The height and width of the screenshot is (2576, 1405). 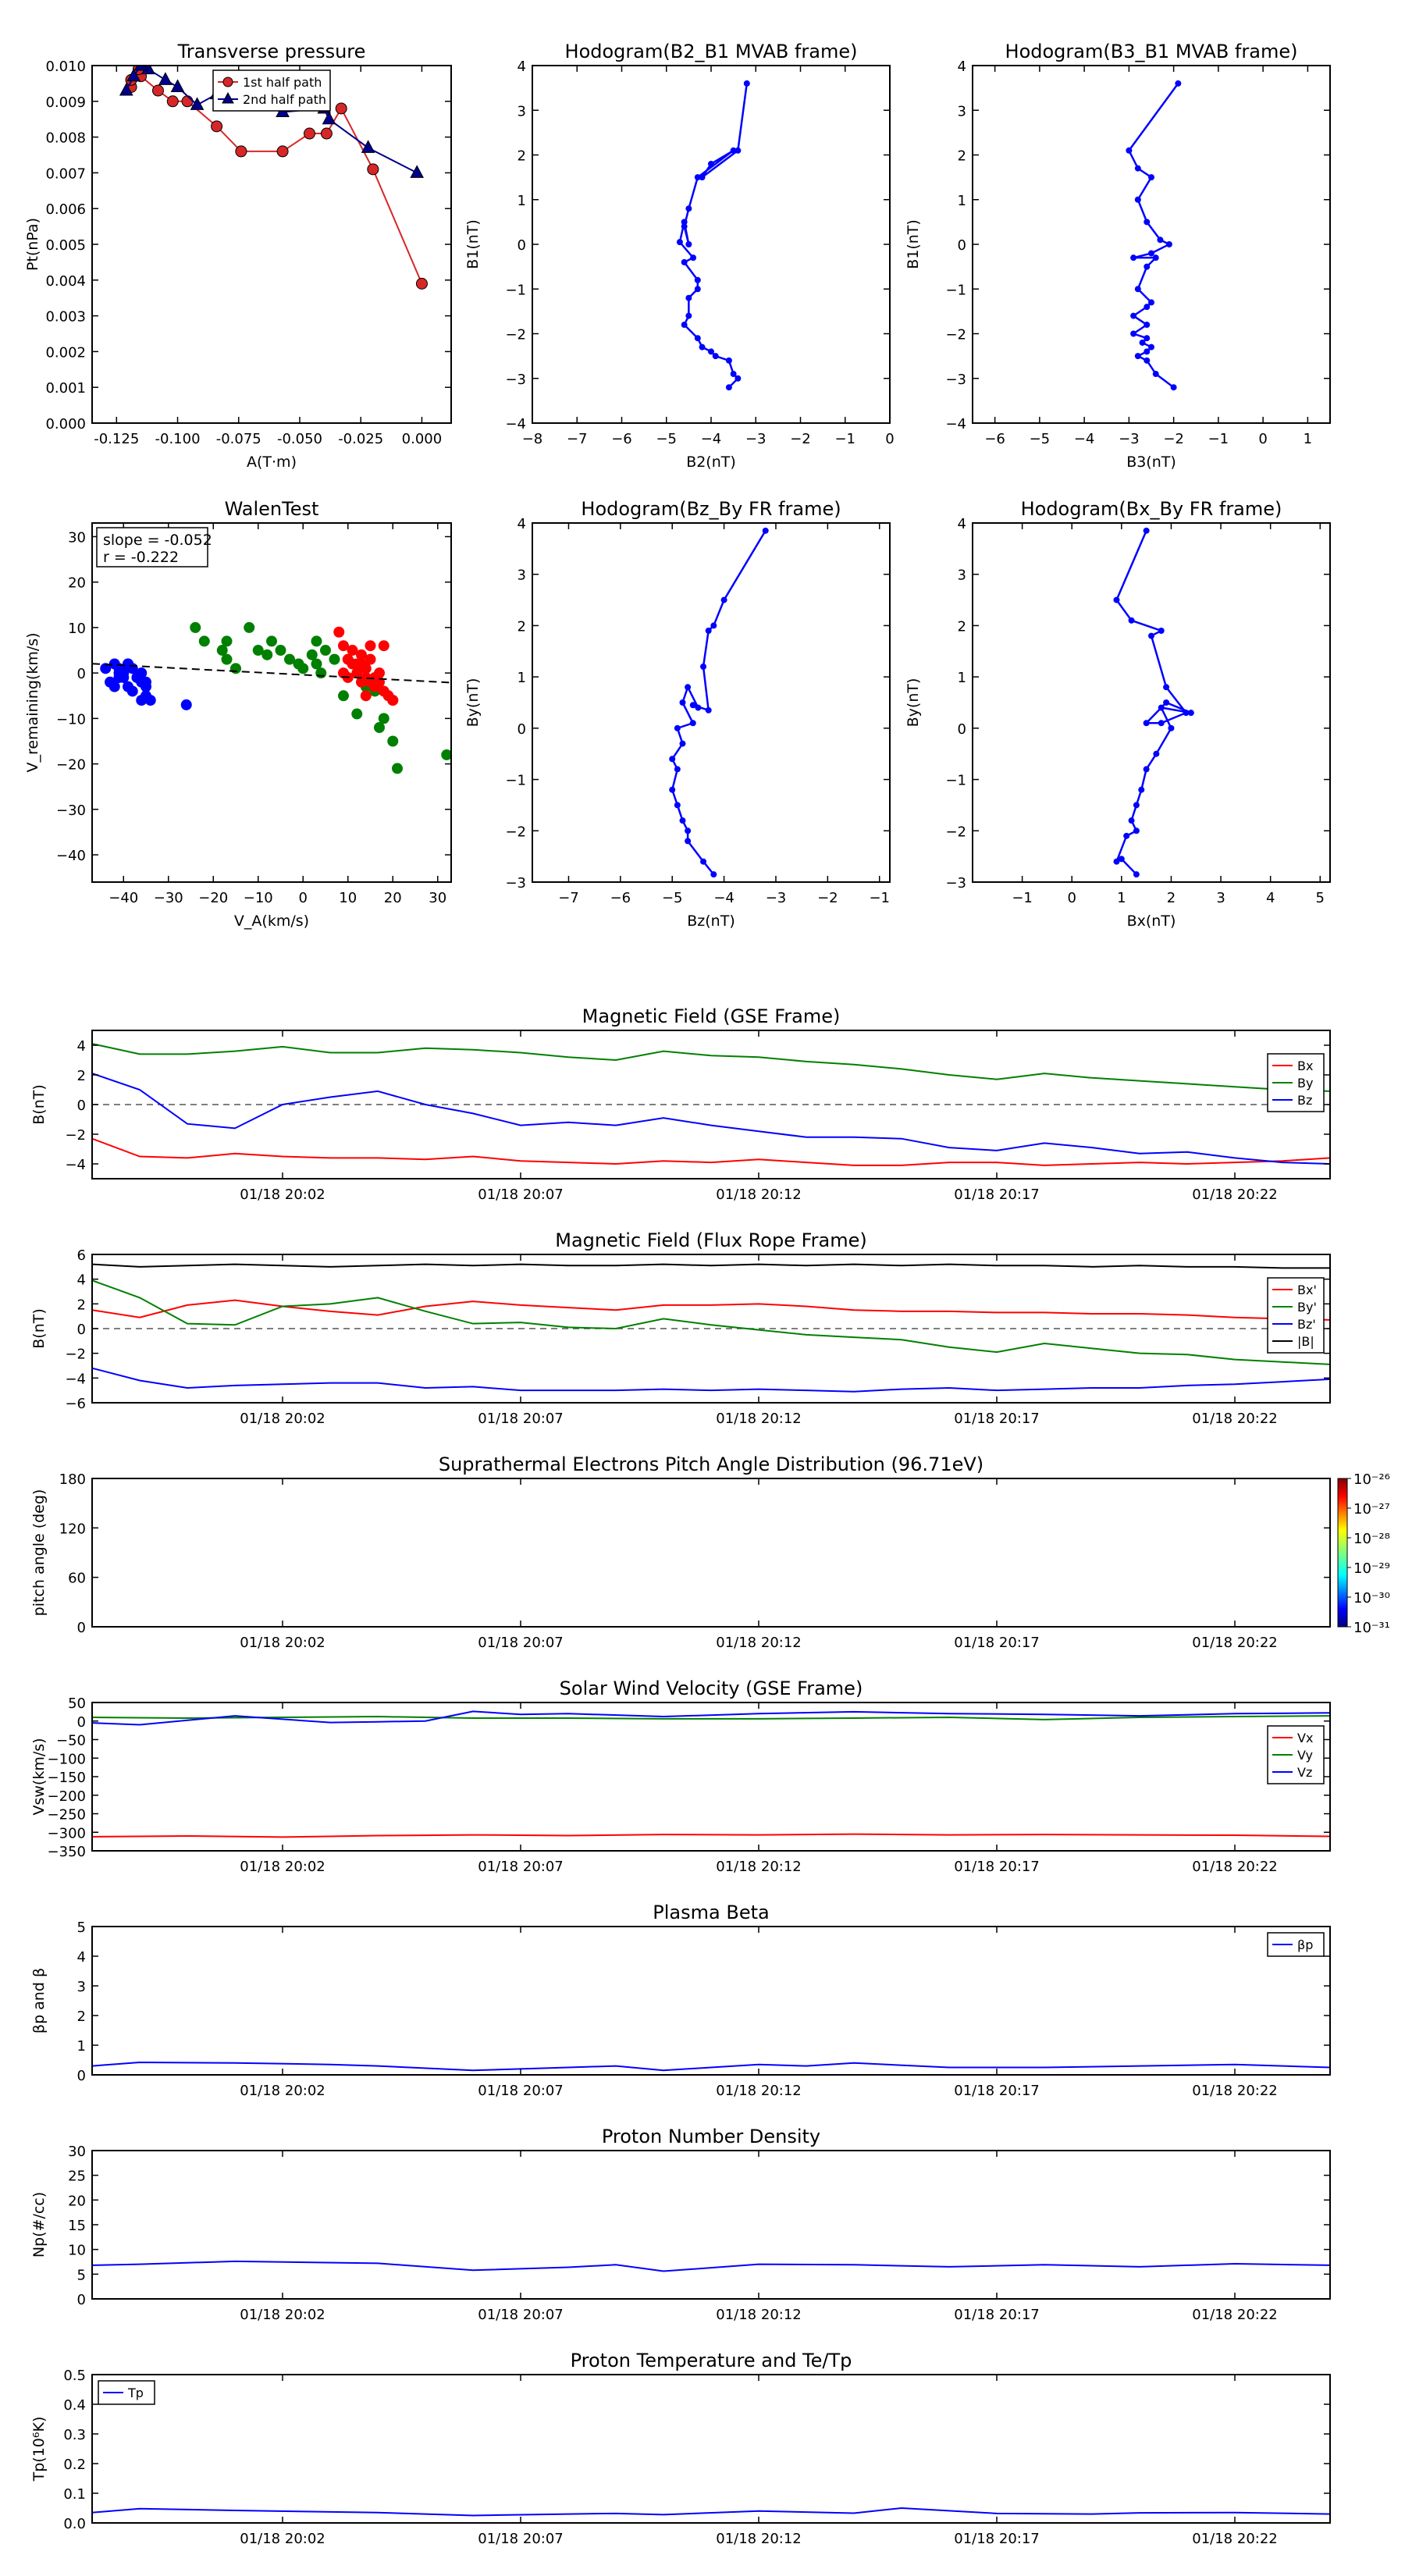 I want to click on transverse_pressure-xtick-label: -0.025, so click(x=360, y=439).